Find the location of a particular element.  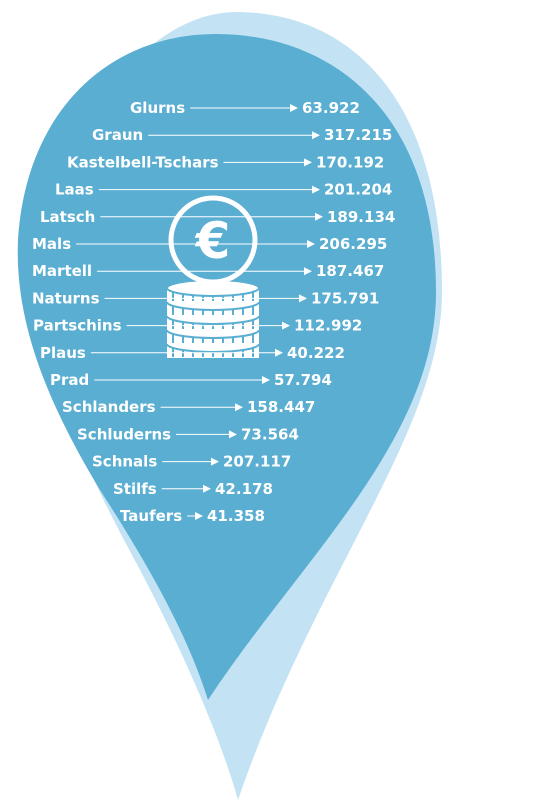

municipality-name: Schlanders is located at coordinates (109, 407).